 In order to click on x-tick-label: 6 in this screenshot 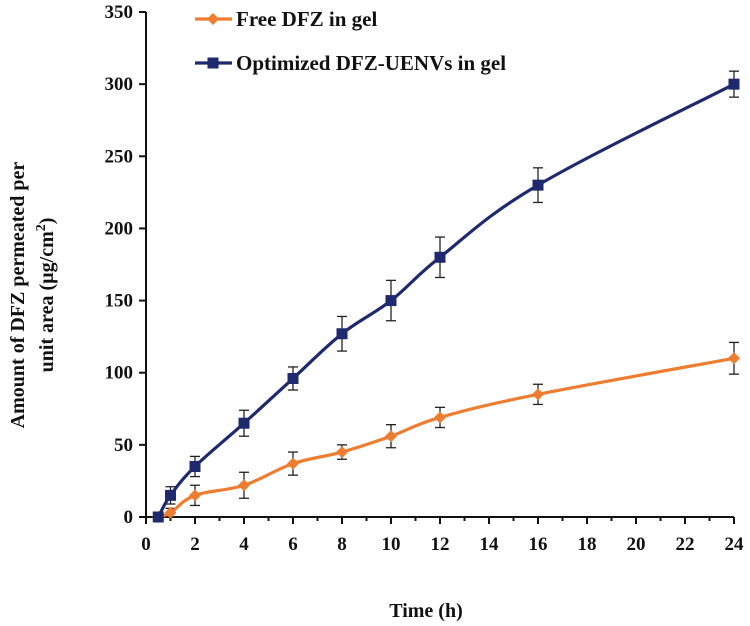, I will do `click(293, 544)`.